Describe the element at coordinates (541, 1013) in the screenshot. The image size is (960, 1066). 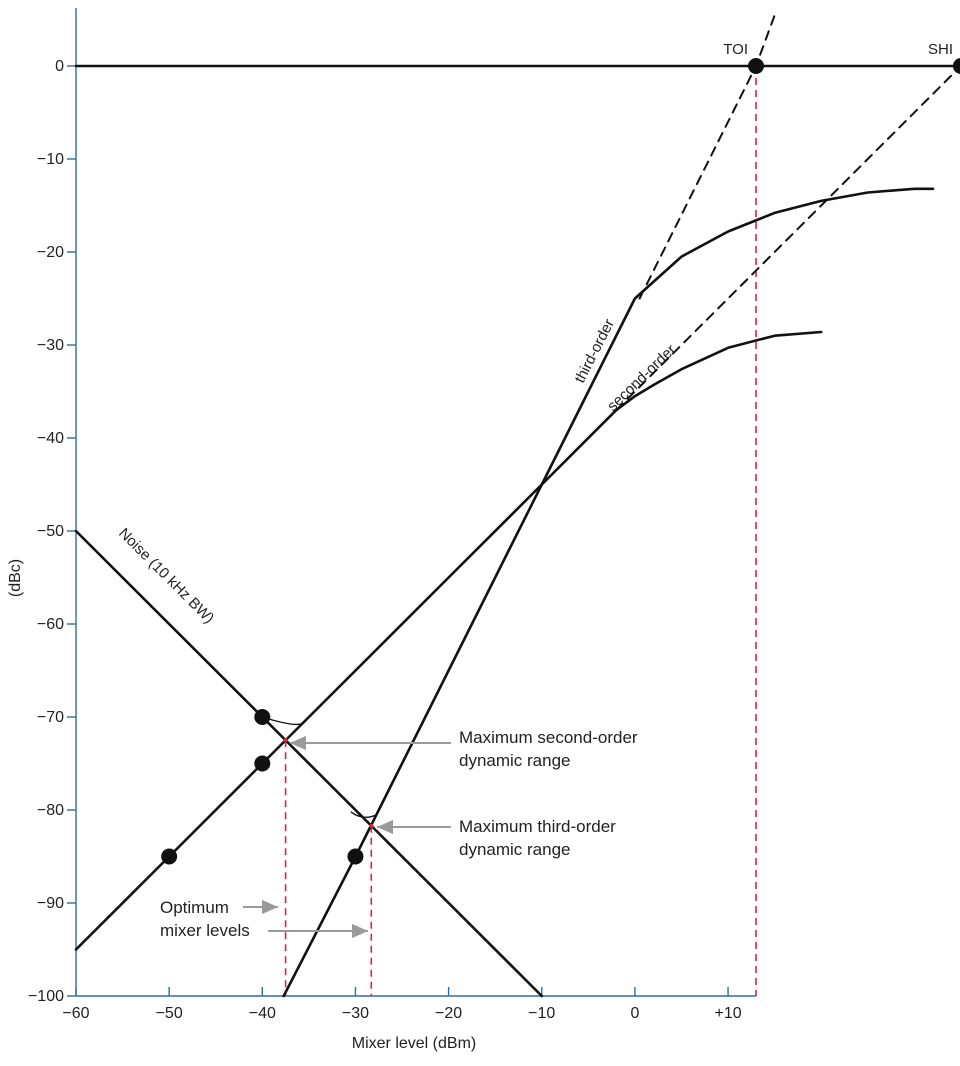
I see `x-tick-label: −10` at that location.